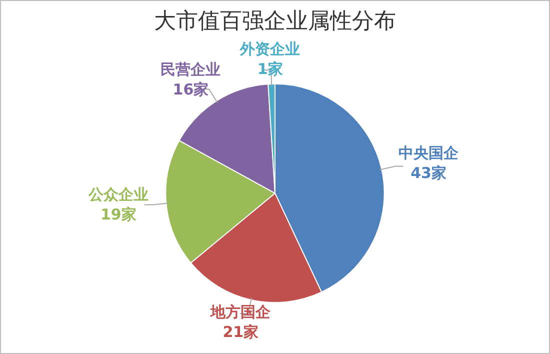 This screenshot has height=354, width=550. What do you see at coordinates (269, 49) in the screenshot?
I see `slice-label: 外资企业` at bounding box center [269, 49].